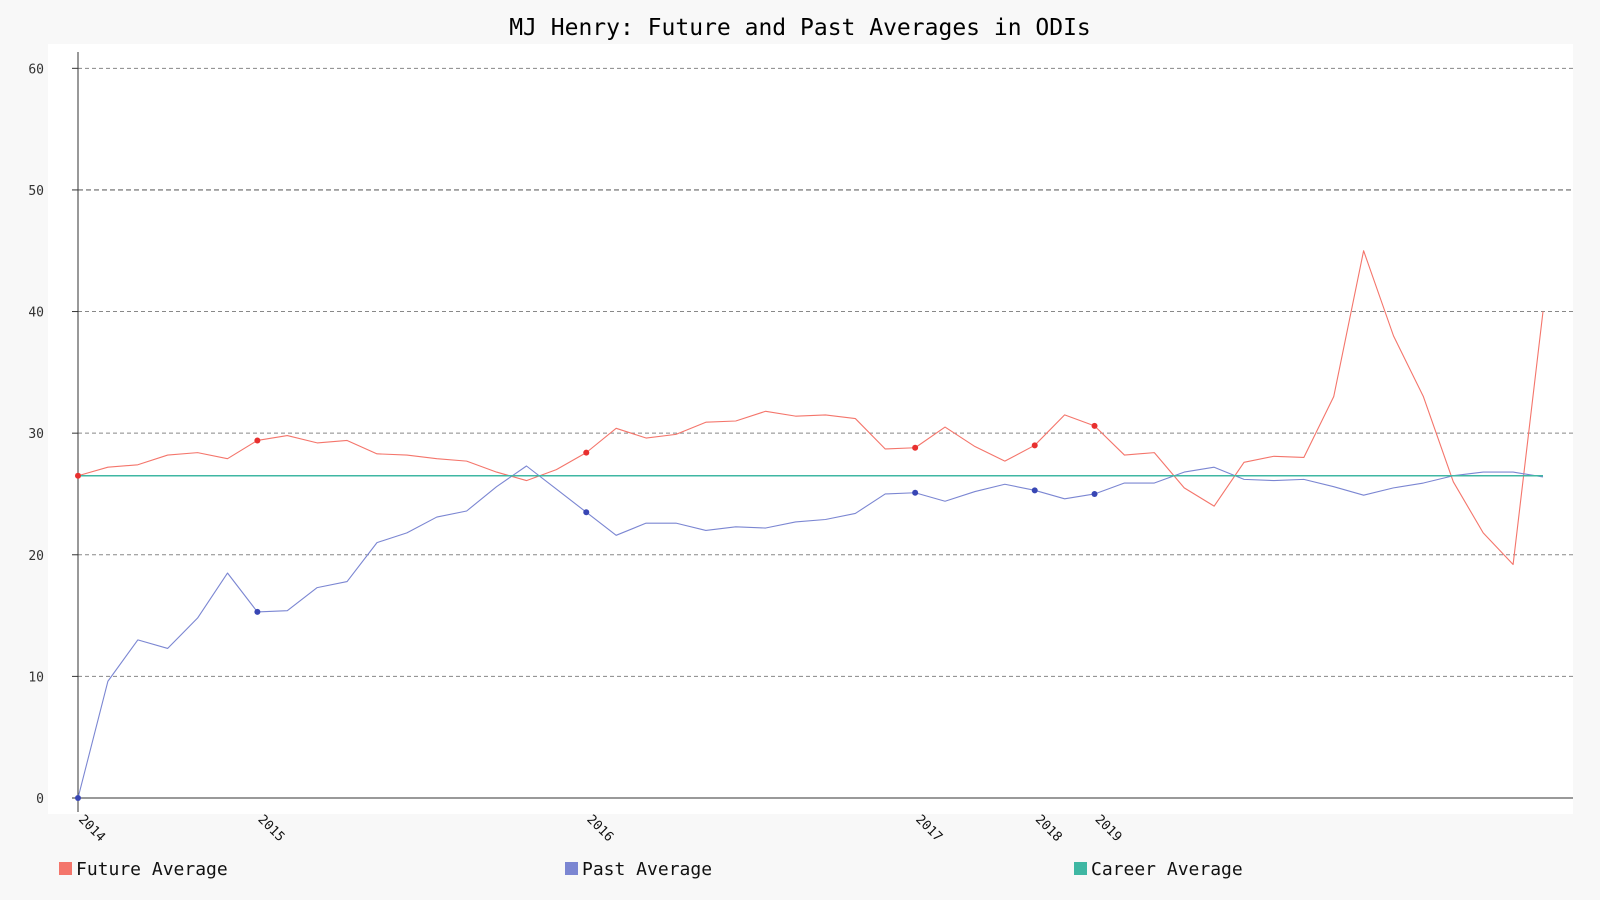  What do you see at coordinates (65, 868) in the screenshot?
I see `future-average-legend-swatch` at bounding box center [65, 868].